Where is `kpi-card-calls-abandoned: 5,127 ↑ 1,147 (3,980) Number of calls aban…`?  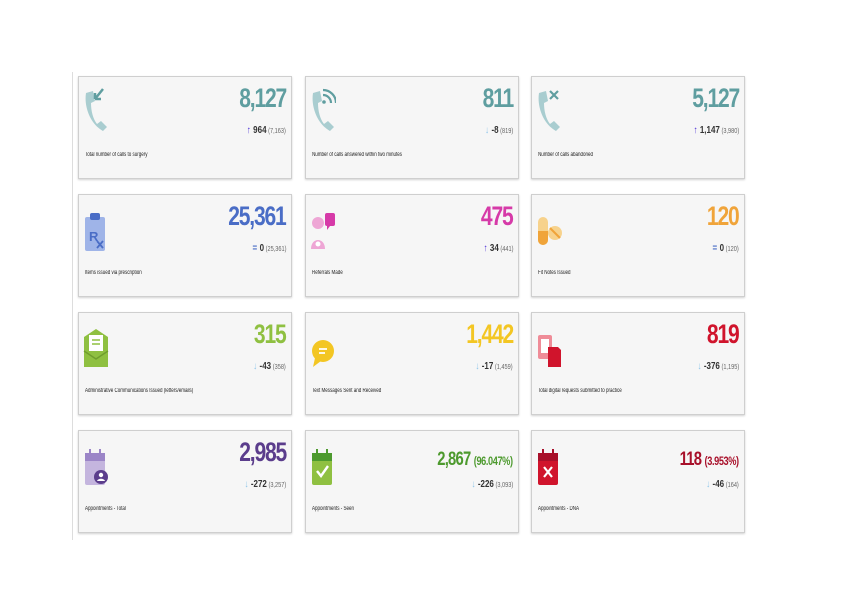
kpi-card-calls-abandoned: 5,127 ↑ 1,147 (3,980) Number of calls aban… is located at coordinates (638, 127).